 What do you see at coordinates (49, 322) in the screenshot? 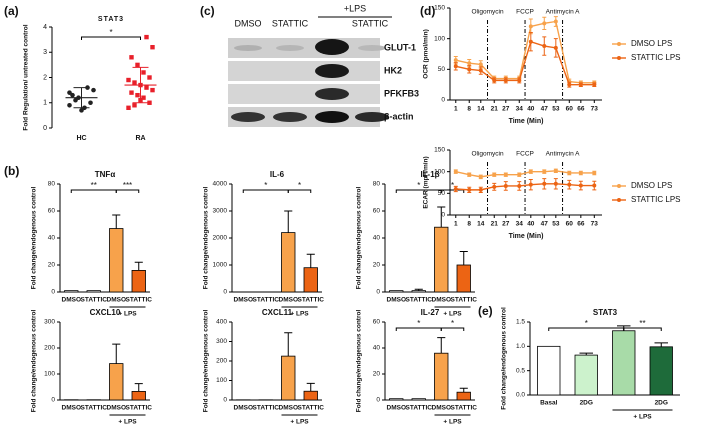
I see `y-tick-label: 300` at bounding box center [49, 322].